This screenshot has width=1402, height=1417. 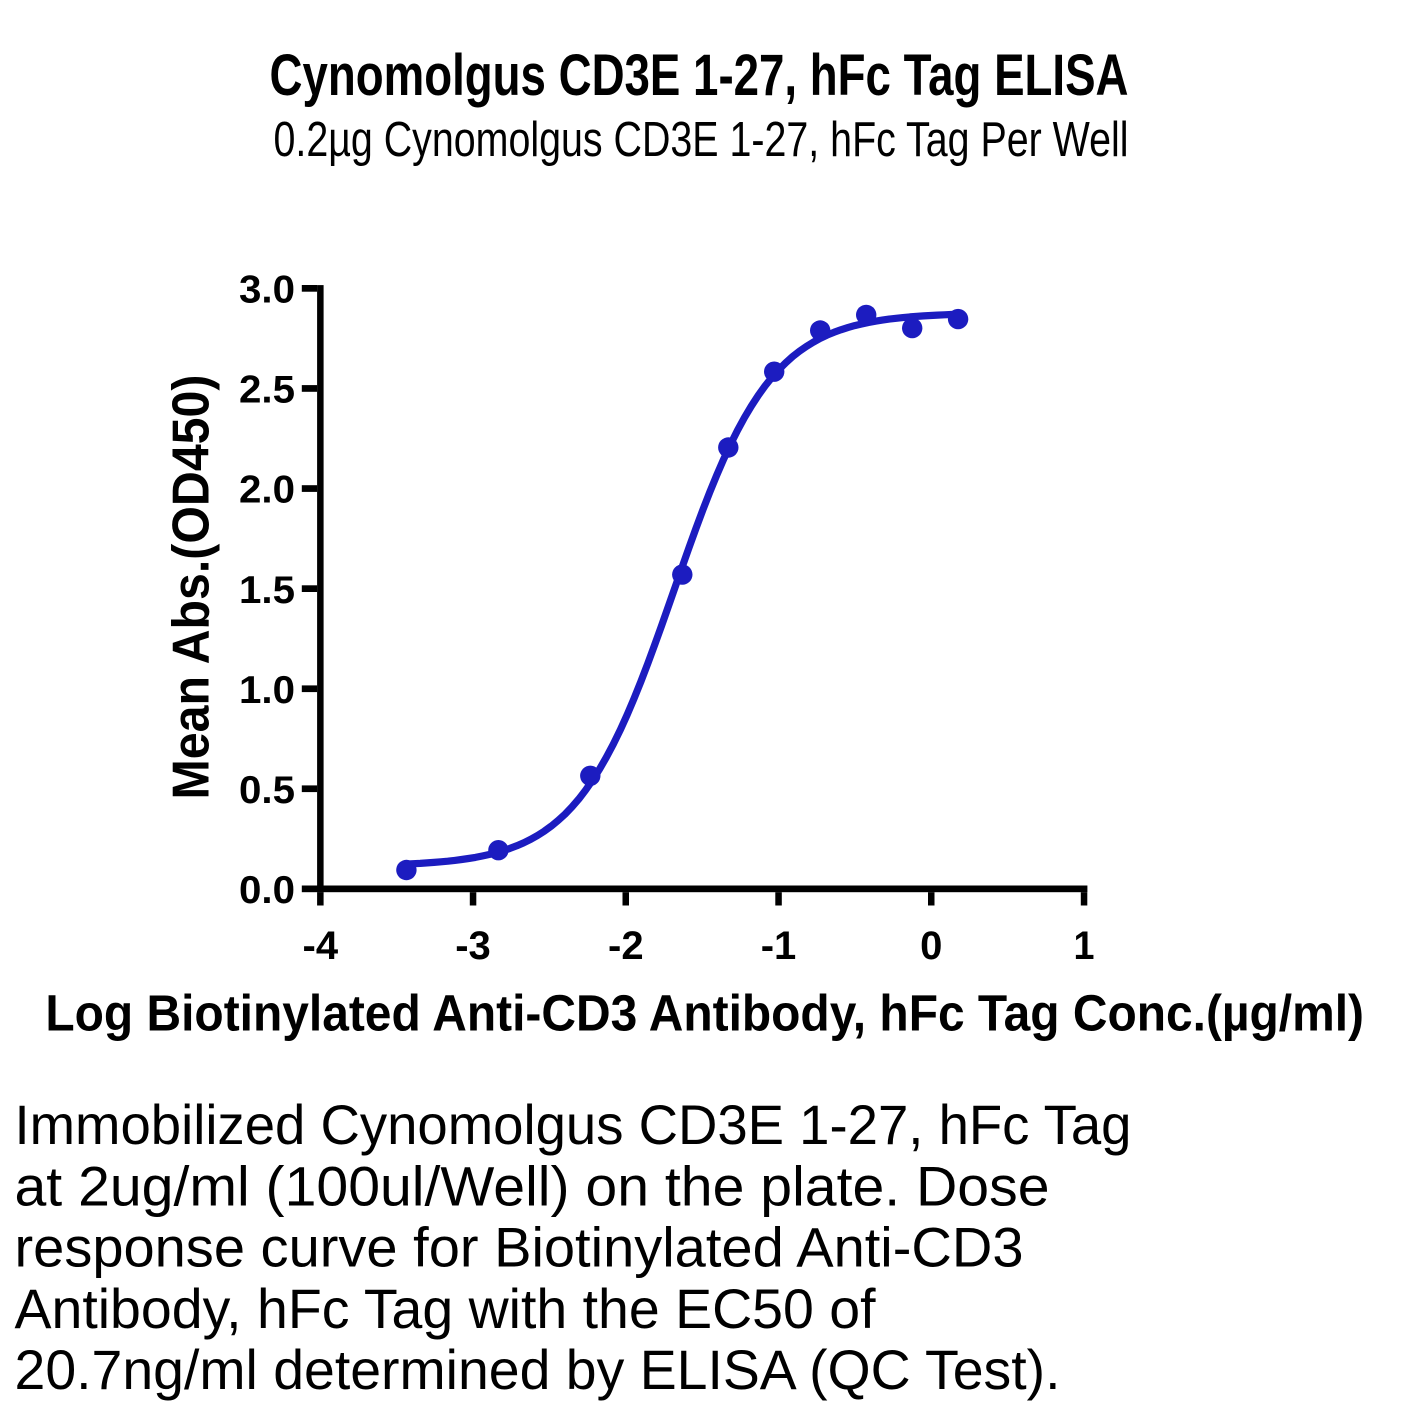 What do you see at coordinates (267, 890) in the screenshot?
I see `svg-text: 0.0` at bounding box center [267, 890].